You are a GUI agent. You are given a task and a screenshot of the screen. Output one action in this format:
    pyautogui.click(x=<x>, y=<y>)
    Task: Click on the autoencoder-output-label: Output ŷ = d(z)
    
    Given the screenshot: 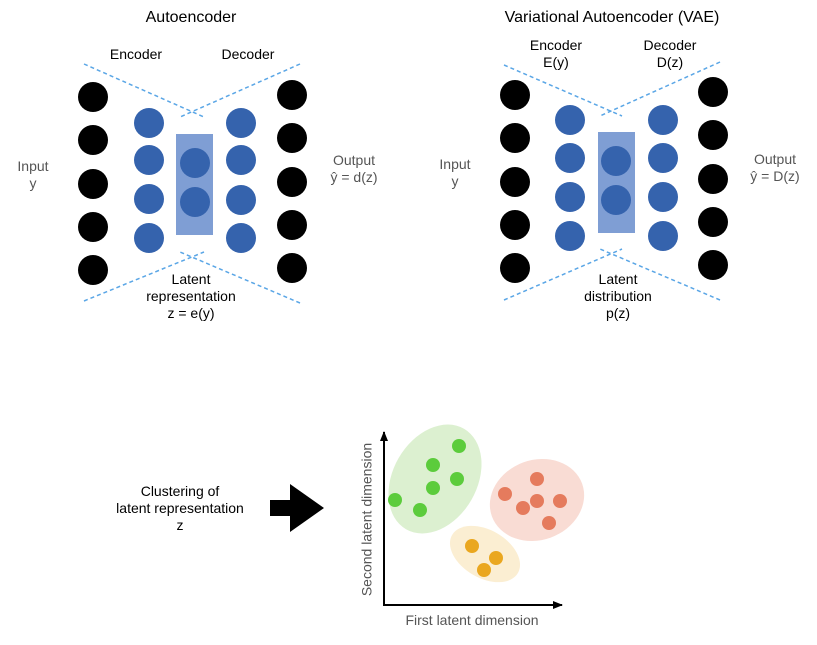 What is the action you would take?
    pyautogui.click(x=354, y=168)
    